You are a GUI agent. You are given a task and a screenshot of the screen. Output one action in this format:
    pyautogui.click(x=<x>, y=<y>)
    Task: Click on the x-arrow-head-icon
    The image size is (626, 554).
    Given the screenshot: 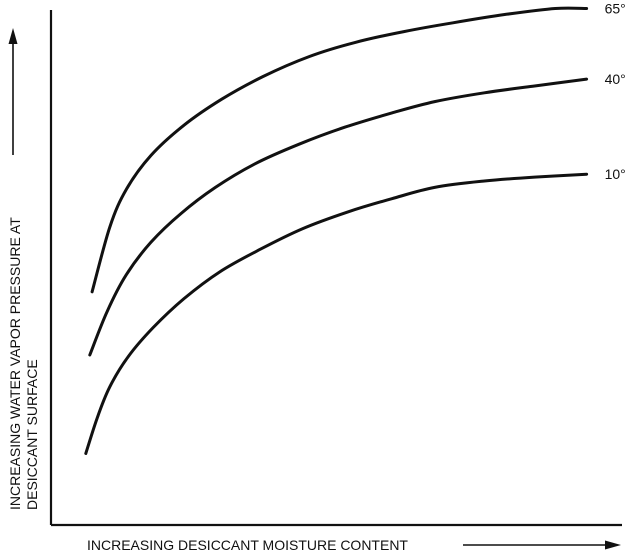 What is the action you would take?
    pyautogui.click(x=613, y=545)
    